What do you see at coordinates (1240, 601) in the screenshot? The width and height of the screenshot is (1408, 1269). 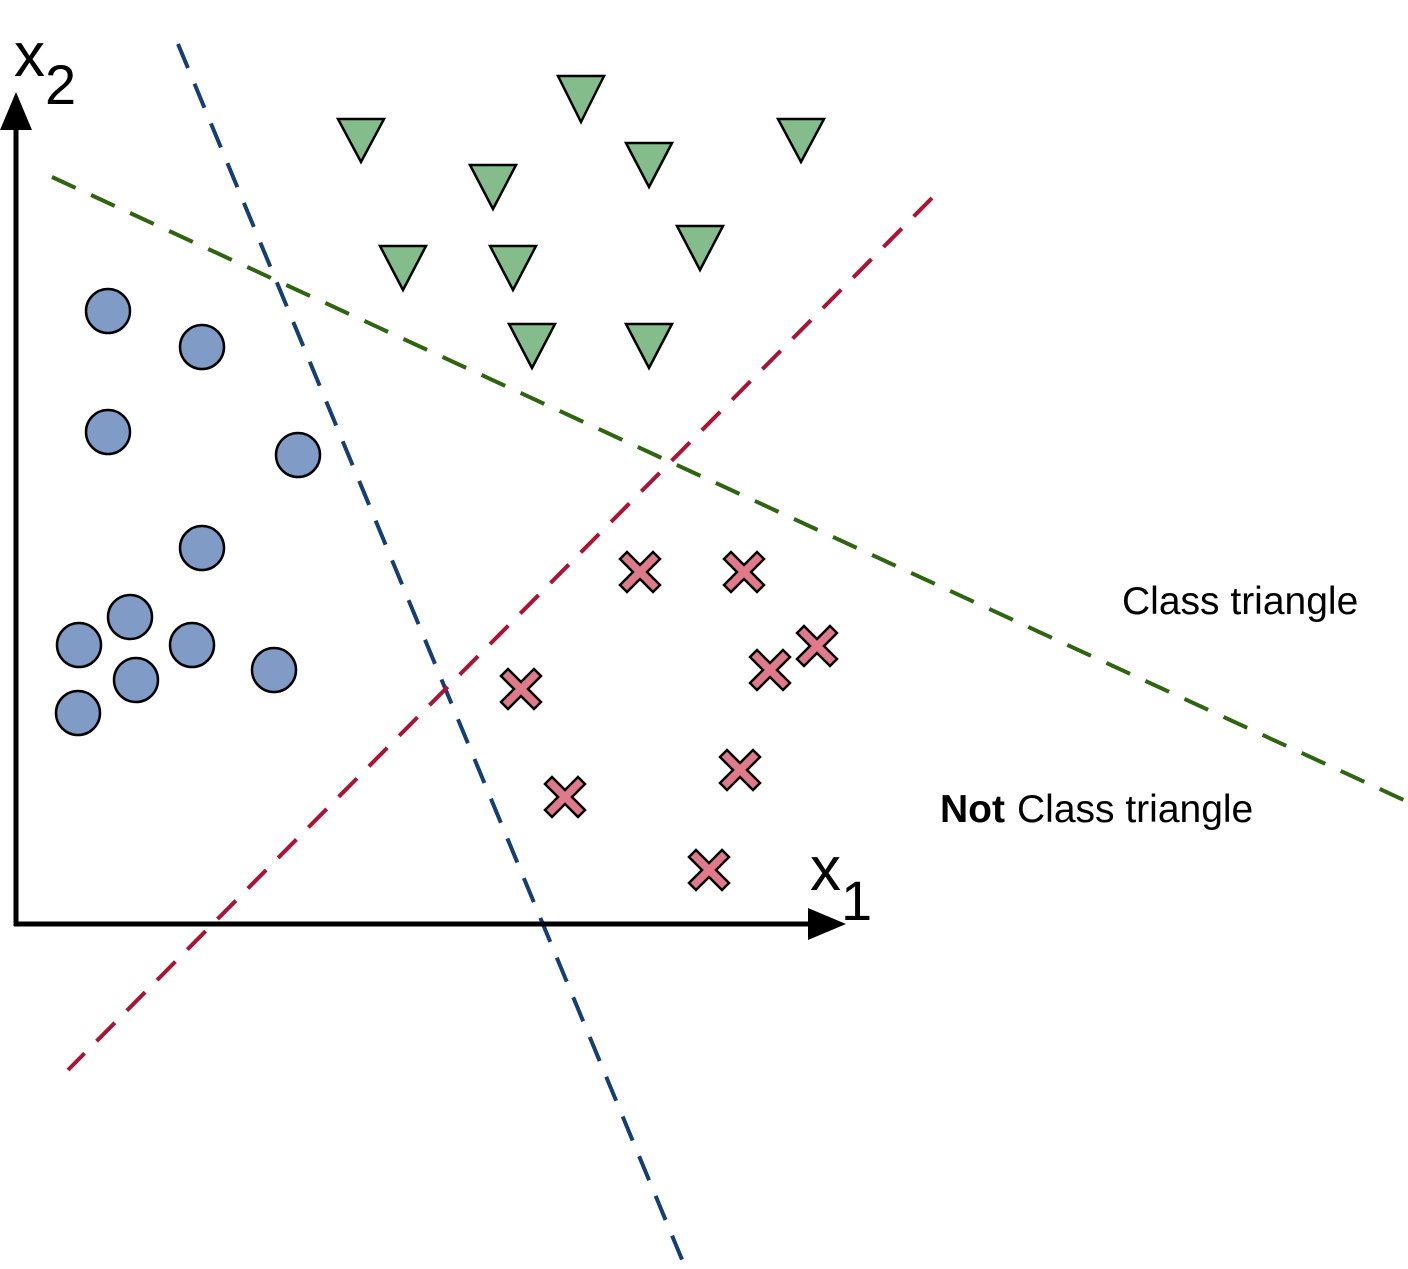 I see `class-triangle-label: Class triangle` at bounding box center [1240, 601].